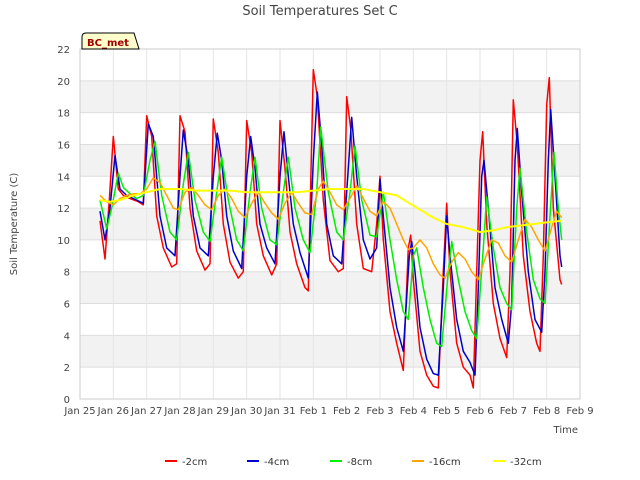  I want to click on x-tick-label: Jan 25, so click(79, 411).